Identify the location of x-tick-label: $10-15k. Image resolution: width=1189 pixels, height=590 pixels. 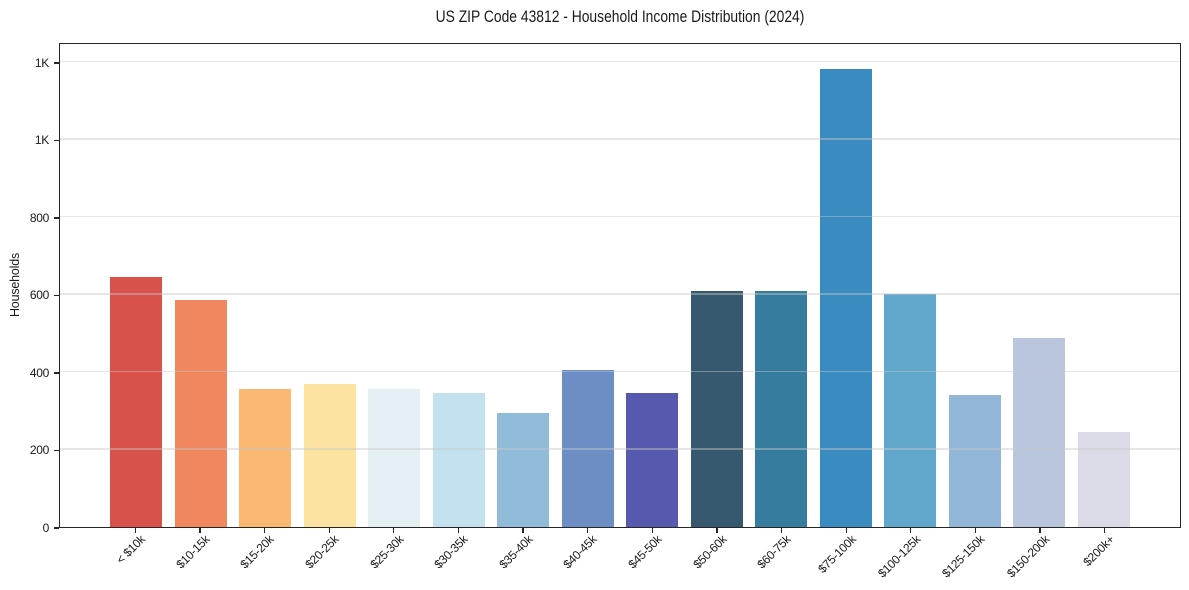
(193, 552).